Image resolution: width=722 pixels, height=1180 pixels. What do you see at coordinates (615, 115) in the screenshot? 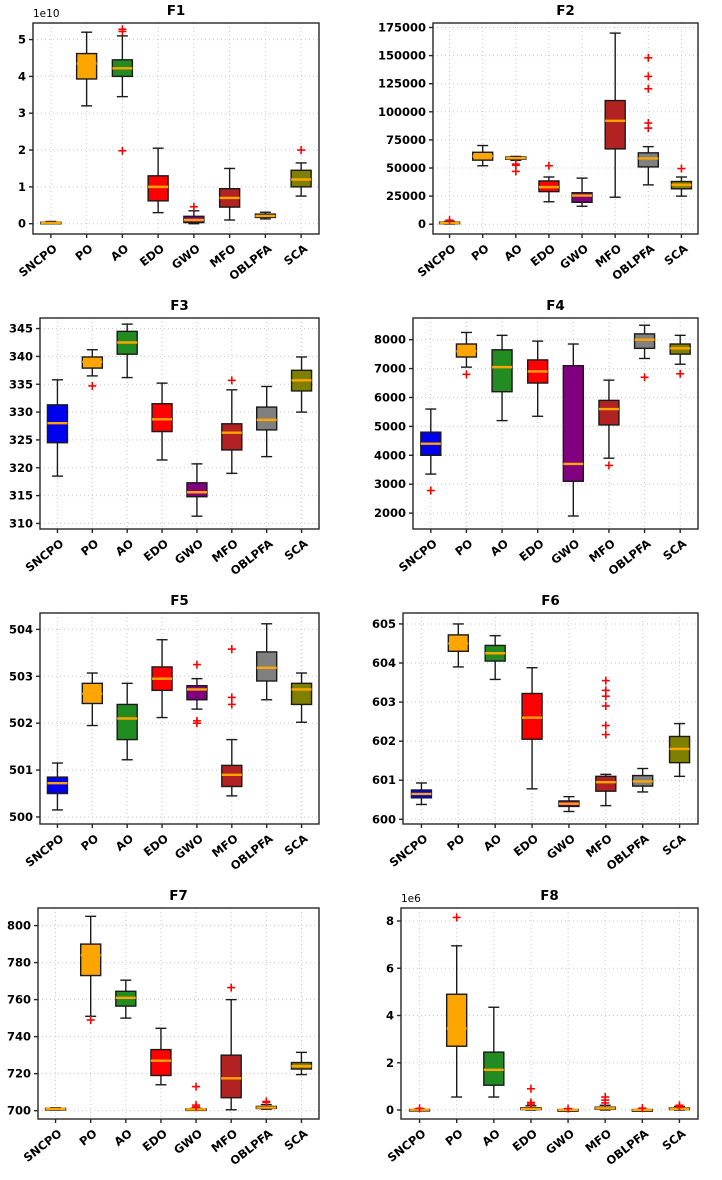
I see `box-F2-MFO` at bounding box center [615, 115].